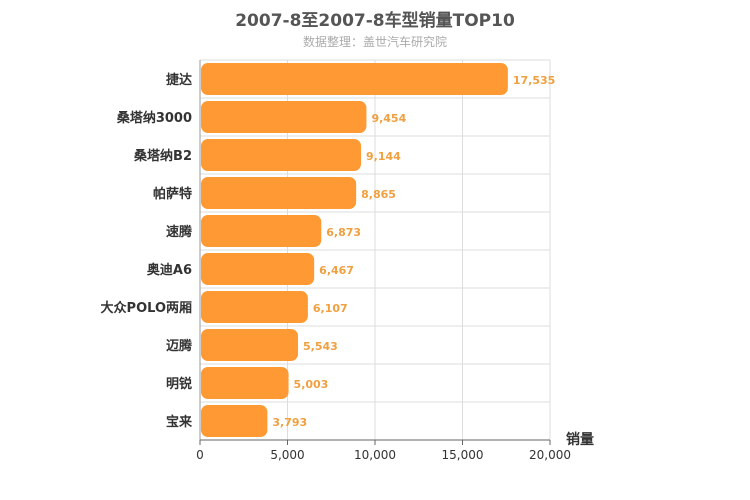 This screenshot has height=500, width=750. What do you see at coordinates (289, 422) in the screenshot?
I see `value-label: 3,793` at bounding box center [289, 422].